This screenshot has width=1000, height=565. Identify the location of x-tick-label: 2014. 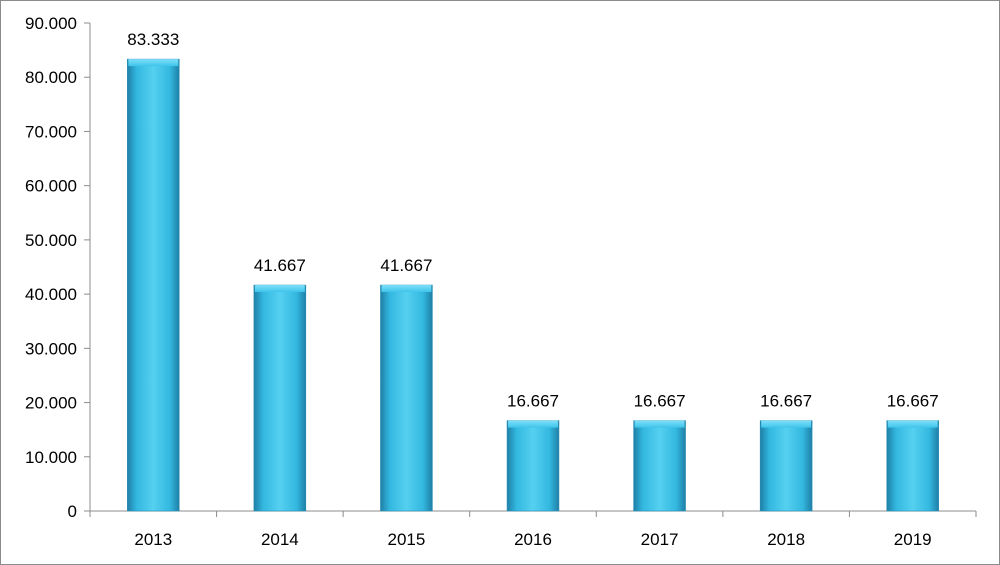
(280, 539).